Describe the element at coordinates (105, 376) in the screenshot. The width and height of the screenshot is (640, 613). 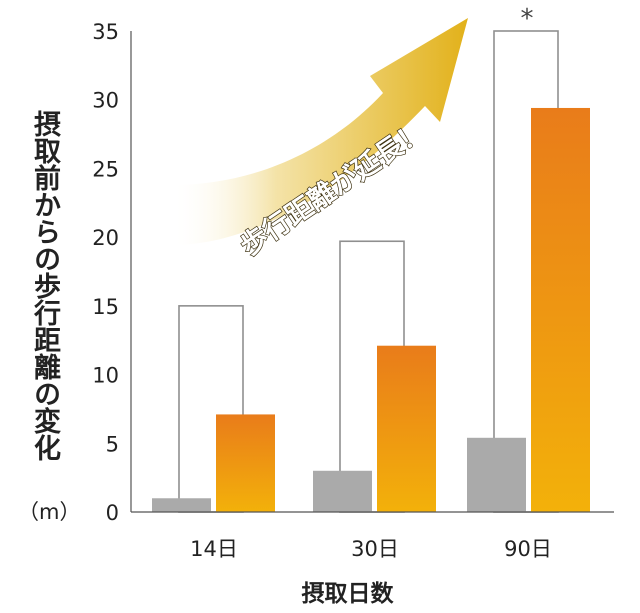
I see `y-tick-label: 10` at that location.